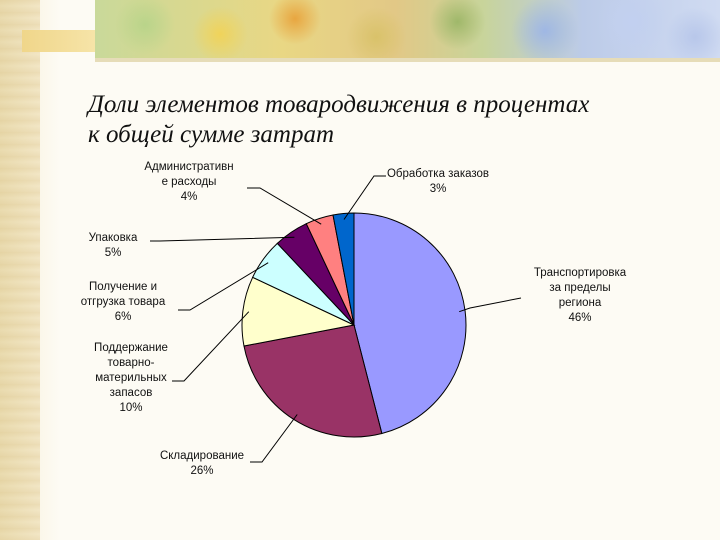 The height and width of the screenshot is (540, 720). What do you see at coordinates (58, 41) in the screenshot?
I see `decorative-banner-tab` at bounding box center [58, 41].